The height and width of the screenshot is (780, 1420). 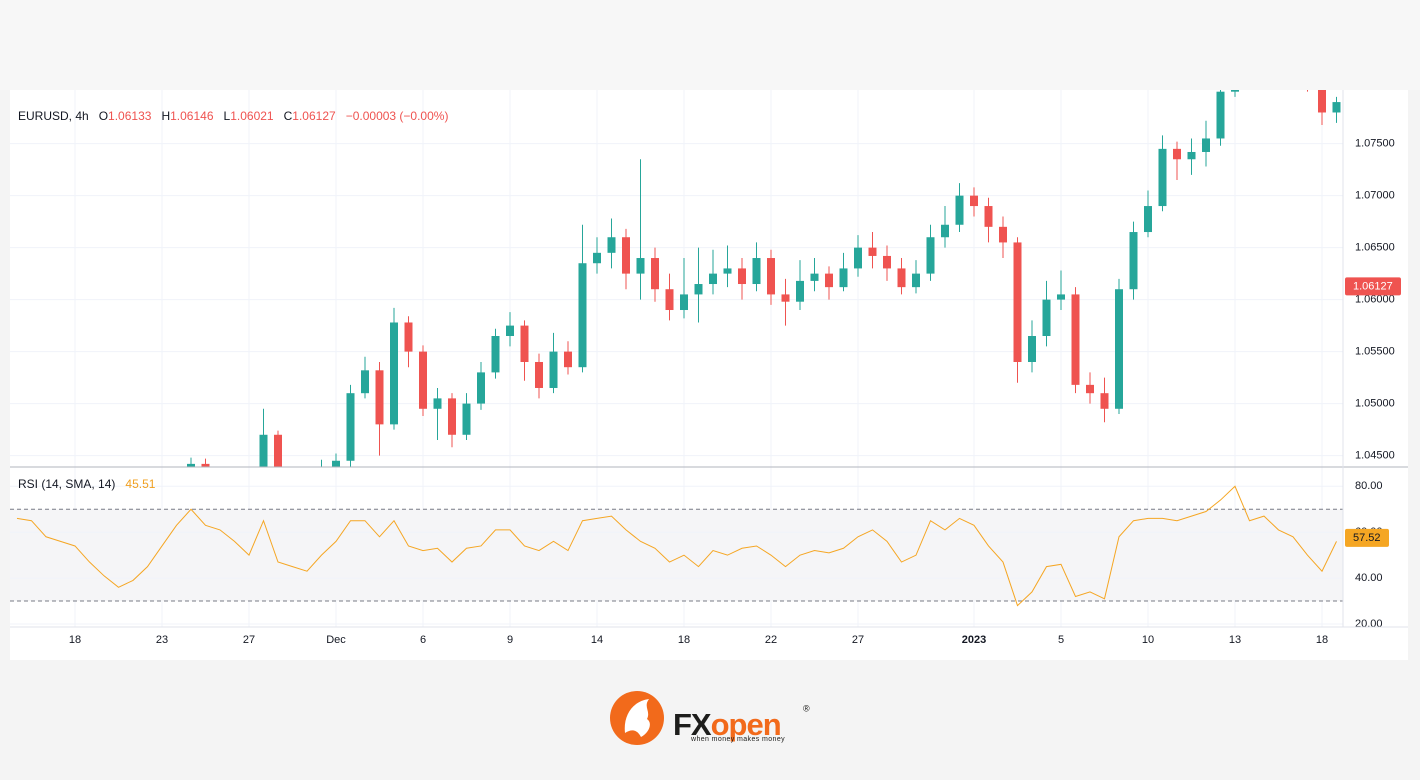 I want to click on rsi-badge, so click(x=1367, y=537).